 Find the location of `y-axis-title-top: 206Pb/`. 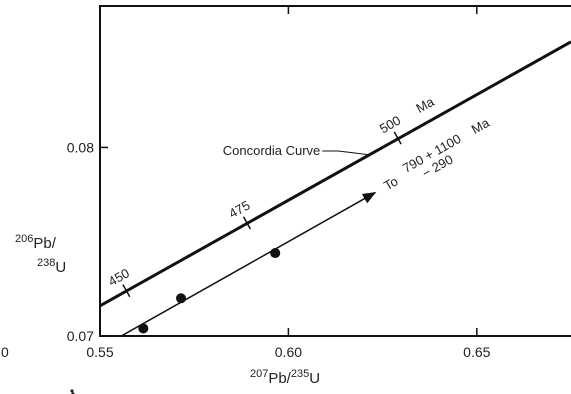

y-axis-title-top: 206Pb/ is located at coordinates (36, 242).